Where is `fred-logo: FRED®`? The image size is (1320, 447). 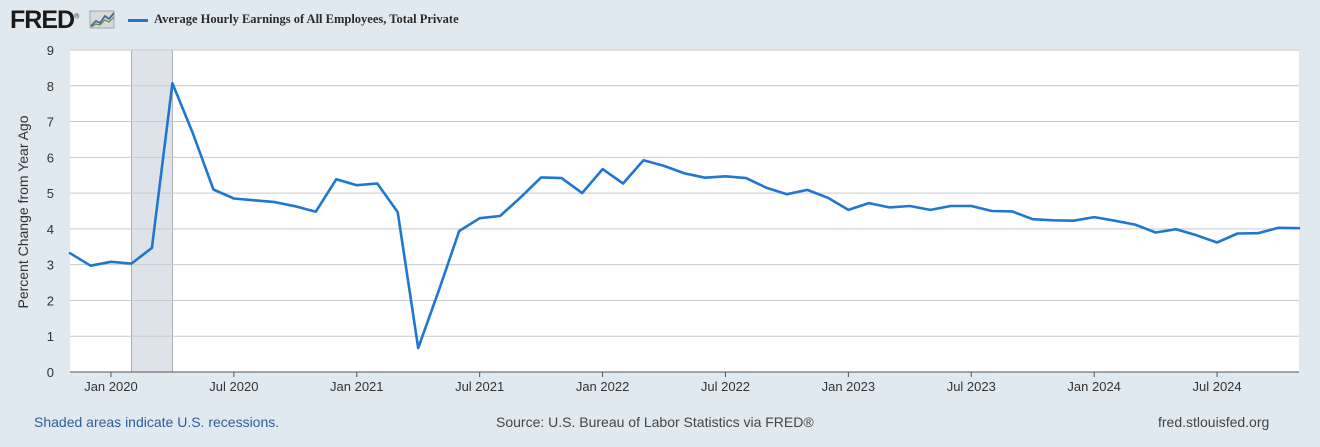 fred-logo: FRED® is located at coordinates (44, 20).